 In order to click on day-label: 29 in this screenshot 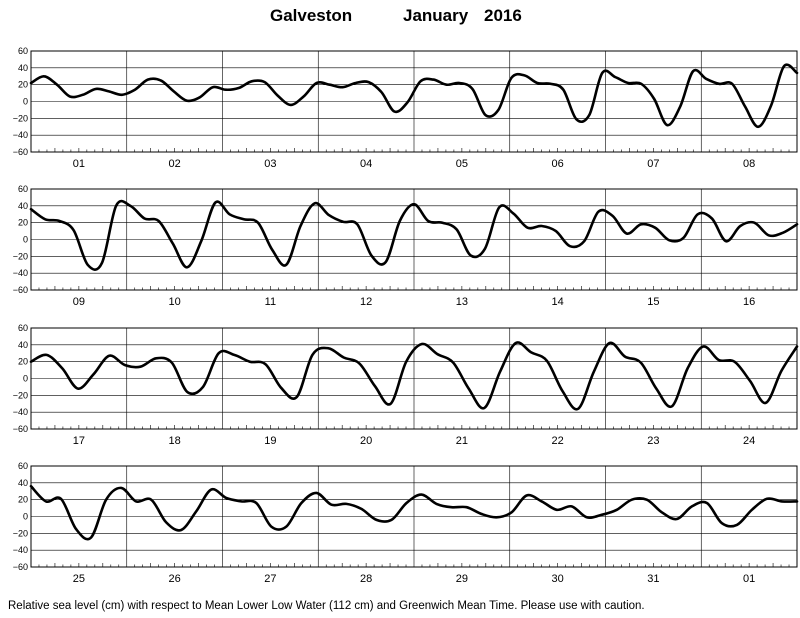, I will do `click(462, 579)`.